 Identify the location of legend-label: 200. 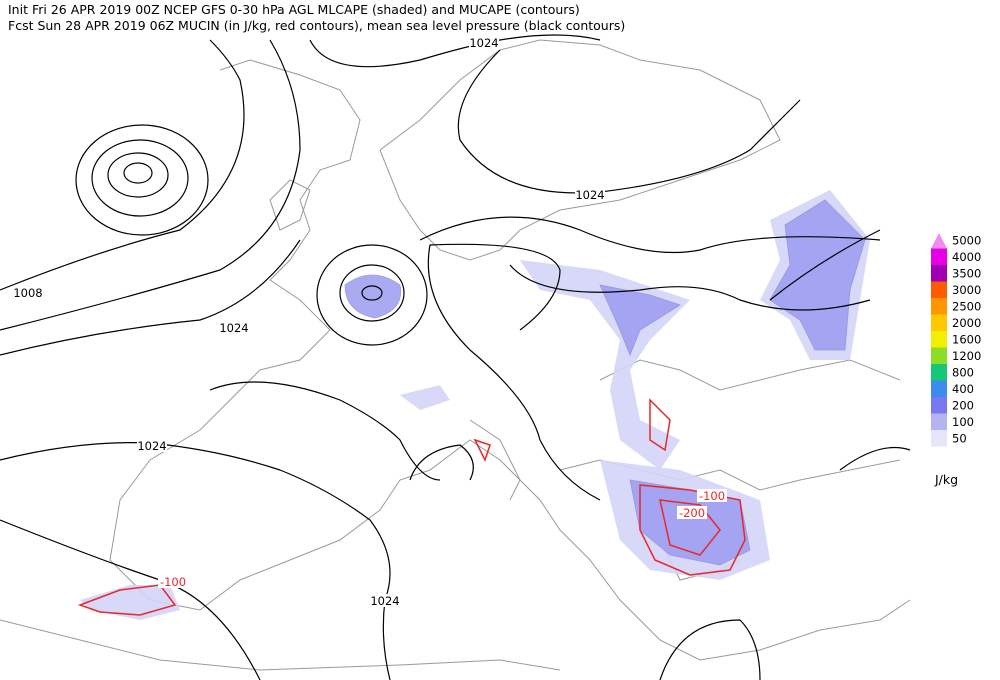
(963, 405).